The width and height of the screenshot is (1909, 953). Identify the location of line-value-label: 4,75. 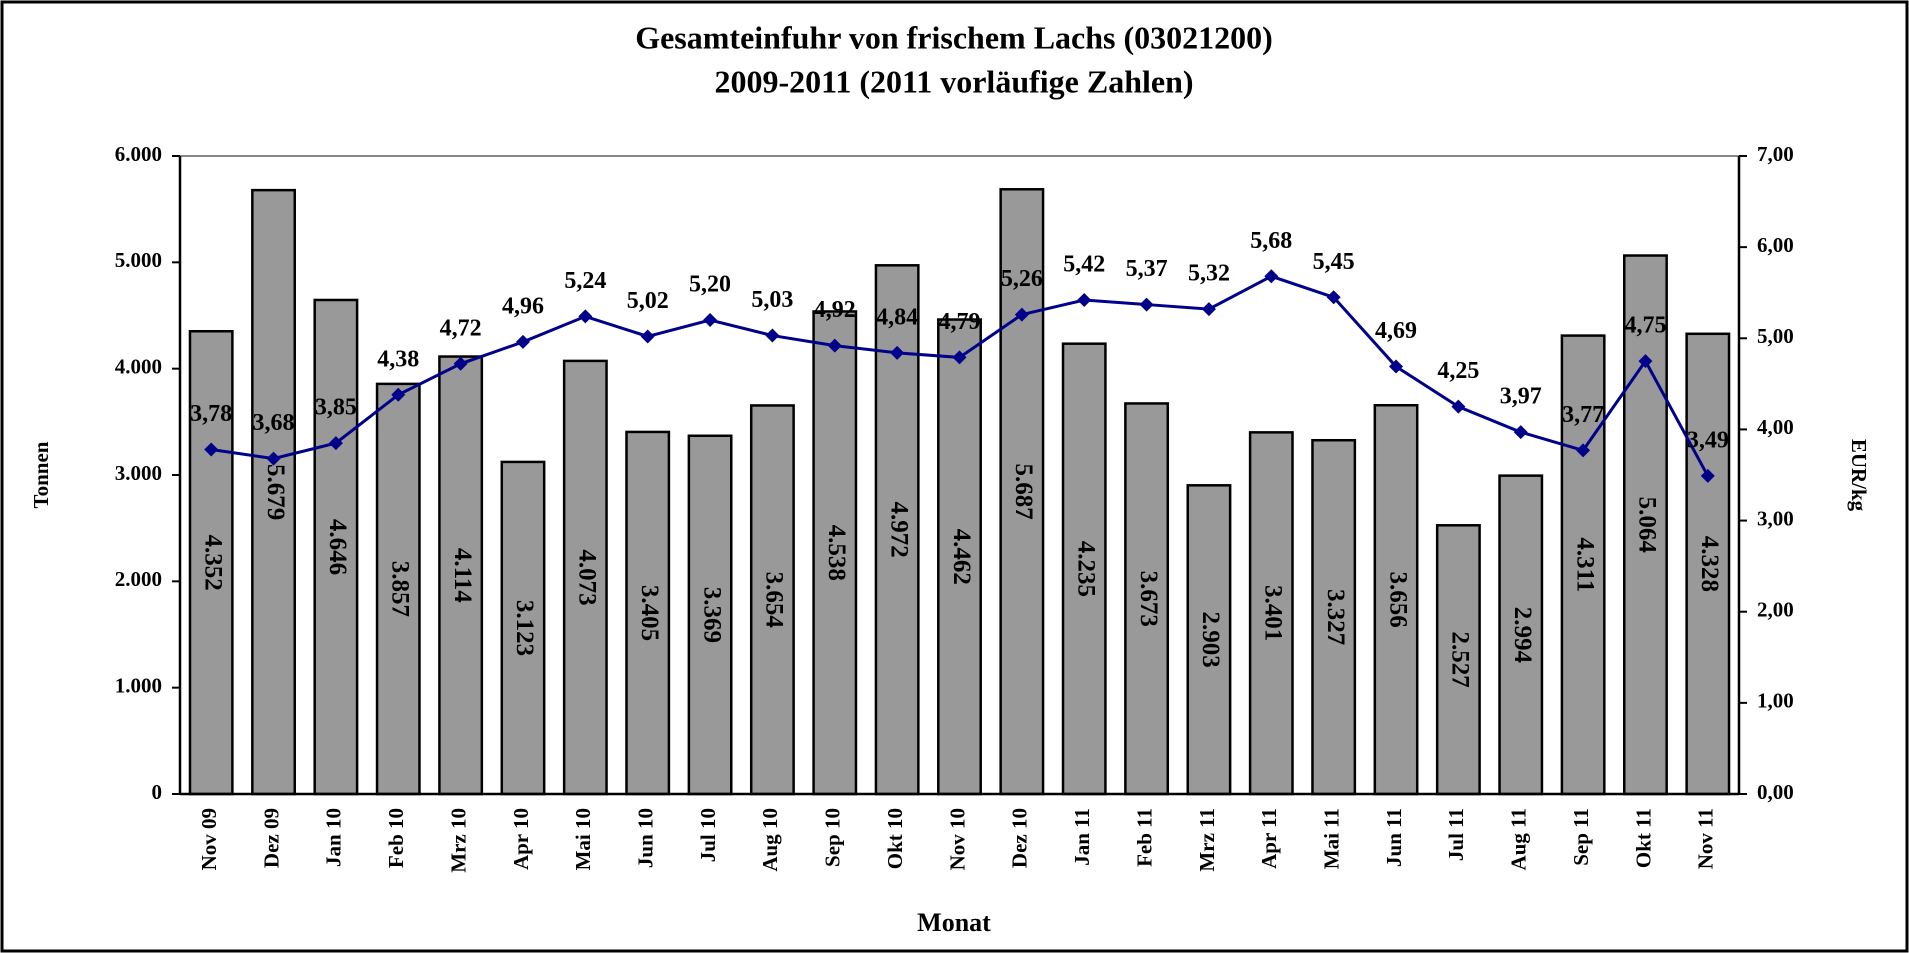
(1645, 326).